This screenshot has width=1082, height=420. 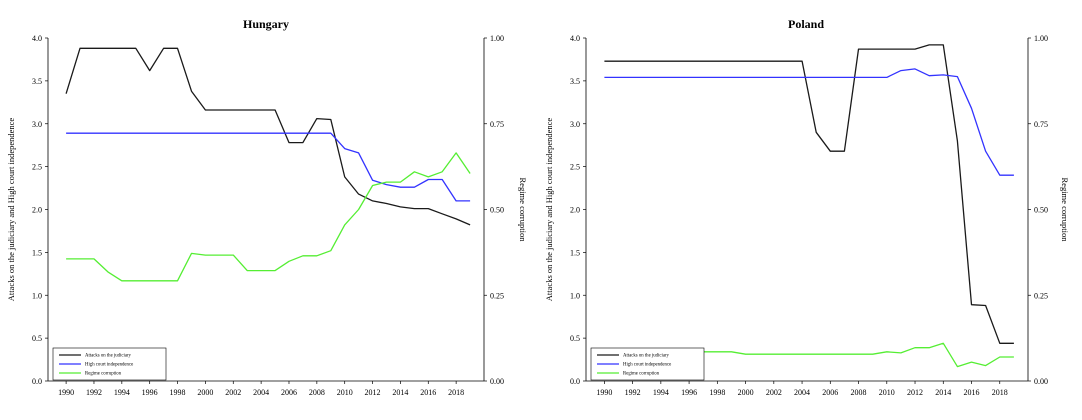 What do you see at coordinates (266, 24) in the screenshot?
I see `chart-title: Hungary` at bounding box center [266, 24].